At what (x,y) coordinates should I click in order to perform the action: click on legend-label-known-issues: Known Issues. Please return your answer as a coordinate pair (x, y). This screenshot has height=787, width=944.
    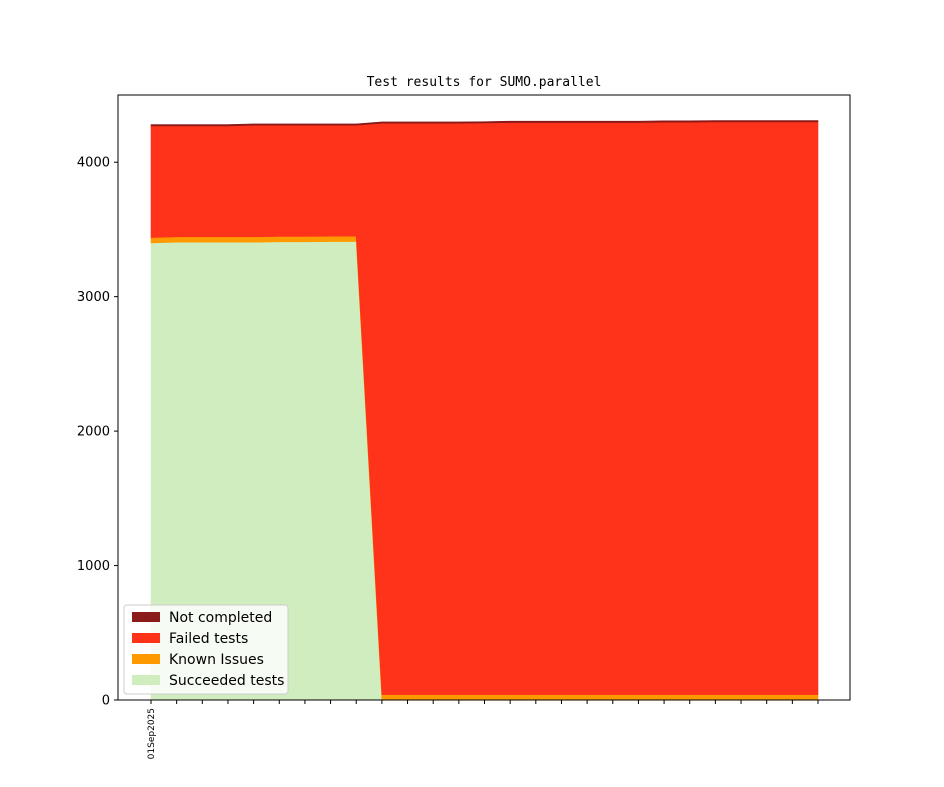
    Looking at the image, I should click on (216, 660).